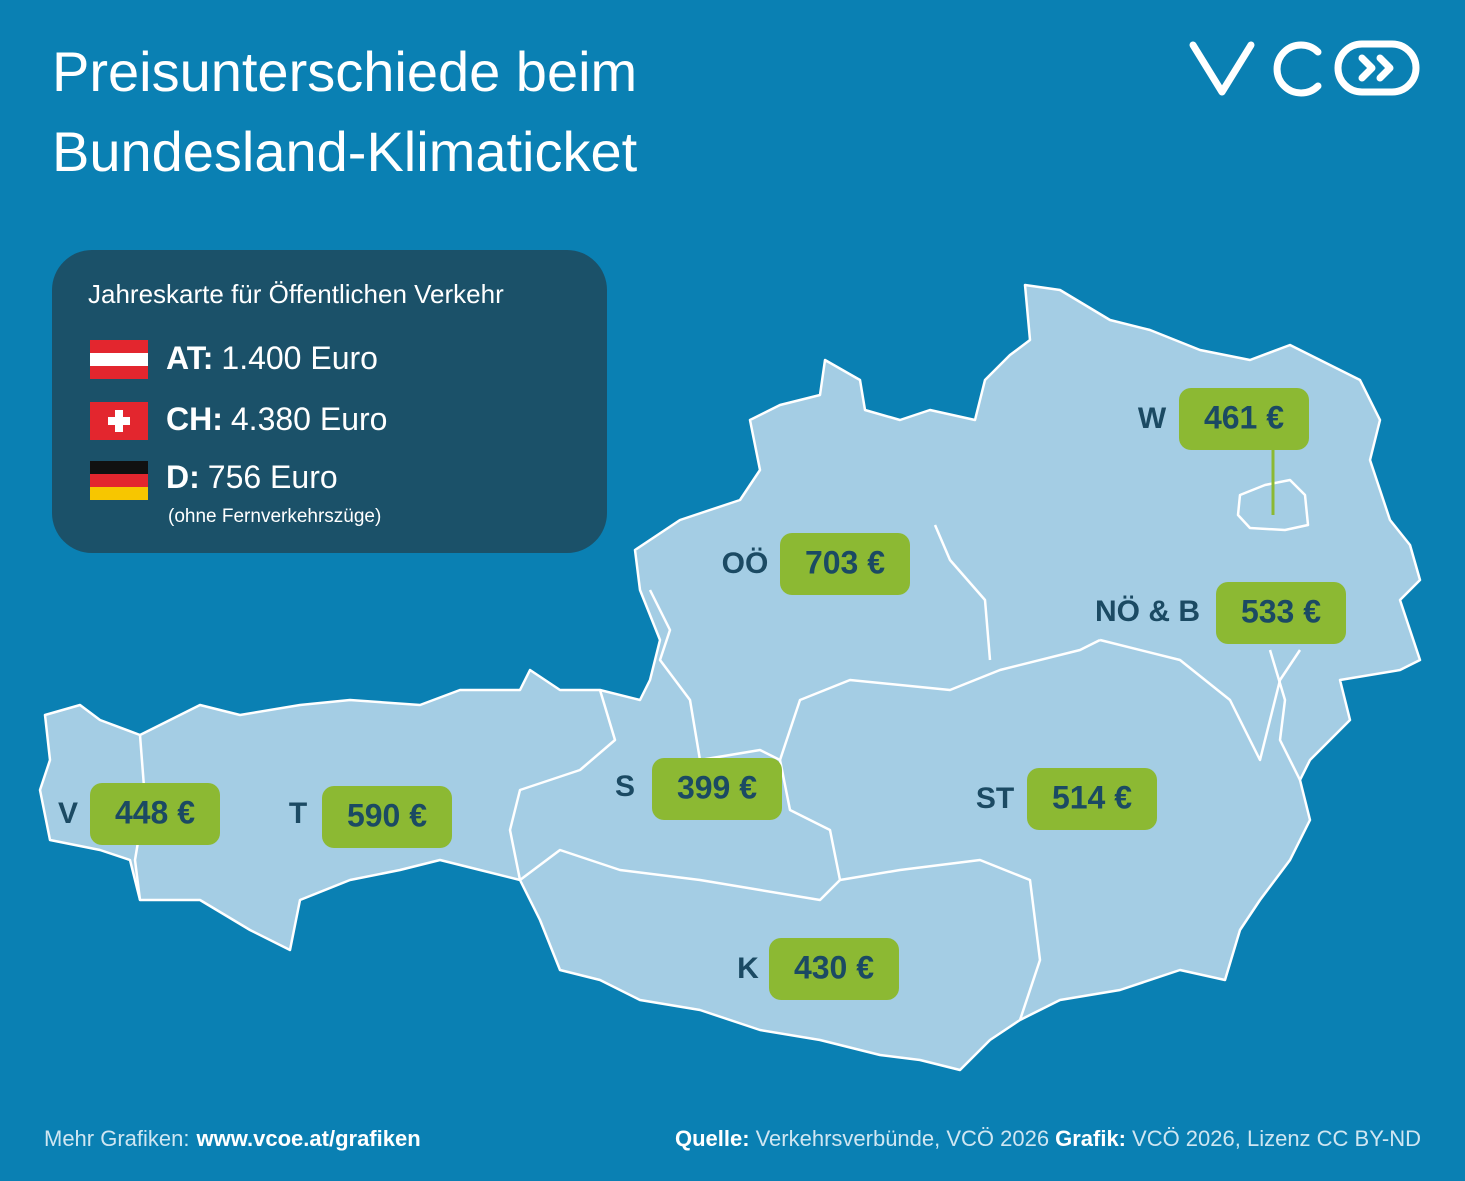 The height and width of the screenshot is (1181, 1465). I want to click on region-price: 430 €, so click(834, 967).